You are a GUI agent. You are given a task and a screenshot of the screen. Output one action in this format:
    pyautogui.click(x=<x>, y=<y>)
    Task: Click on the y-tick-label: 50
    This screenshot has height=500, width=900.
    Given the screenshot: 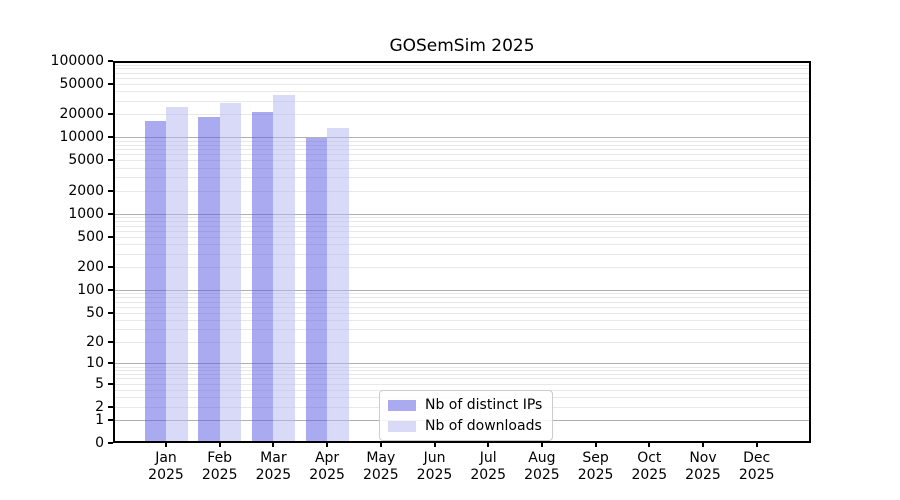 What is the action you would take?
    pyautogui.click(x=95, y=312)
    